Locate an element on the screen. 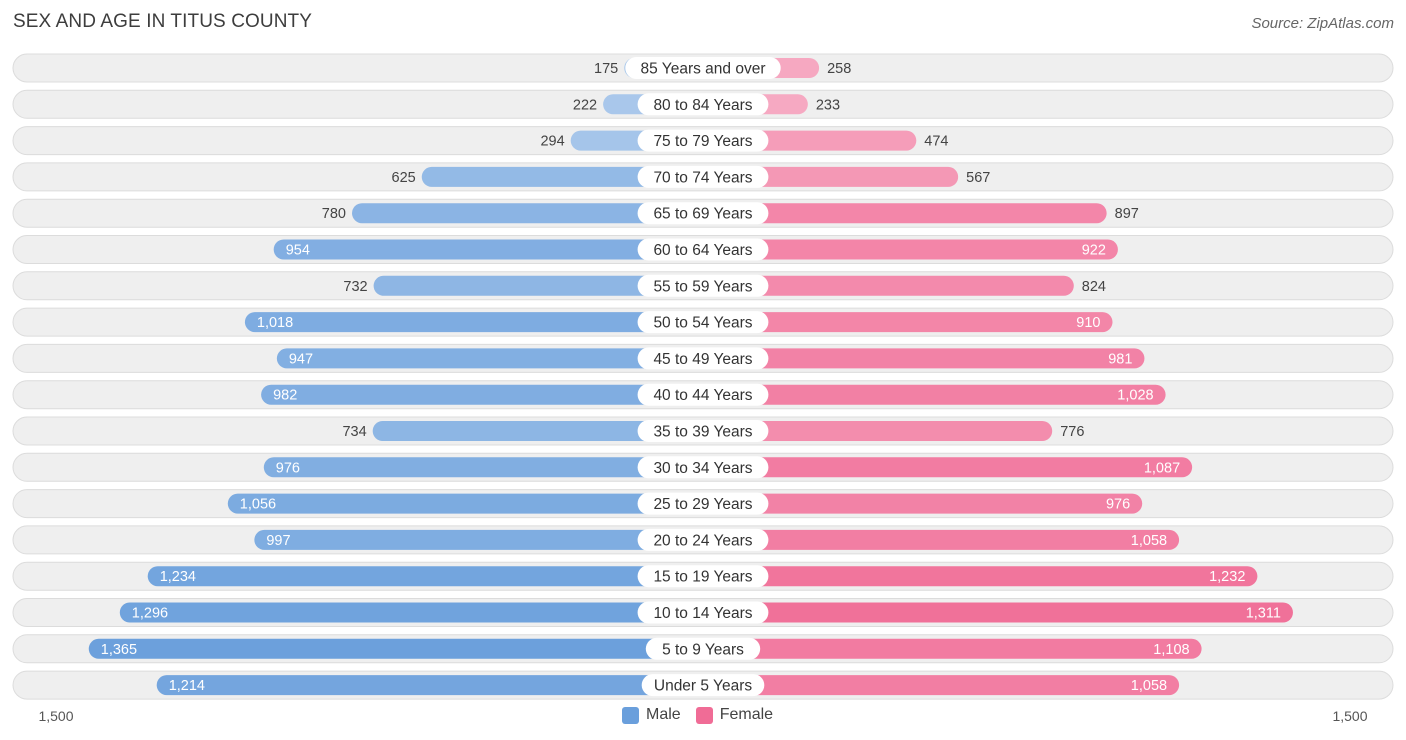  category-label: 10 to 14 Years is located at coordinates (702, 613).